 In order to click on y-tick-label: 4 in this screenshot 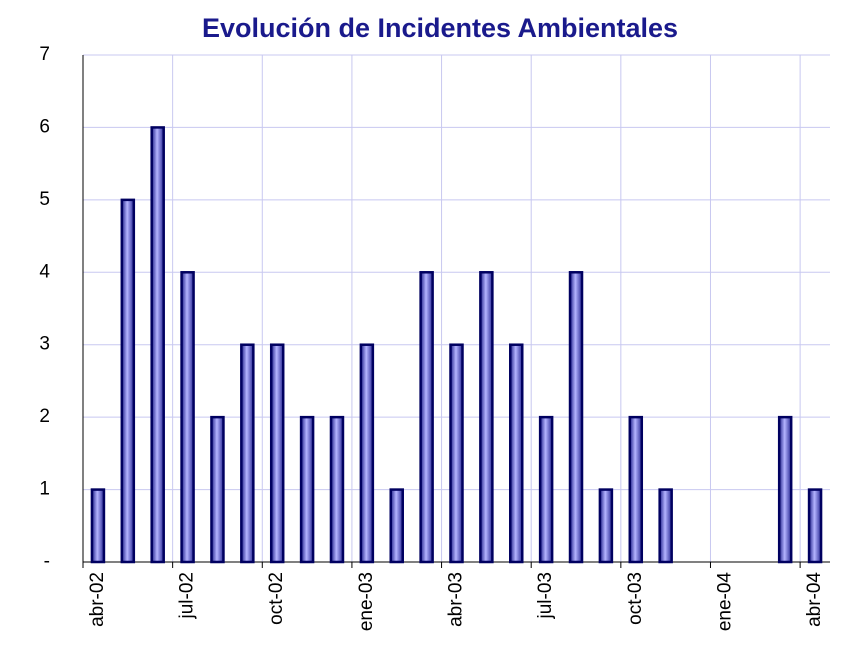, I will do `click(44, 271)`.